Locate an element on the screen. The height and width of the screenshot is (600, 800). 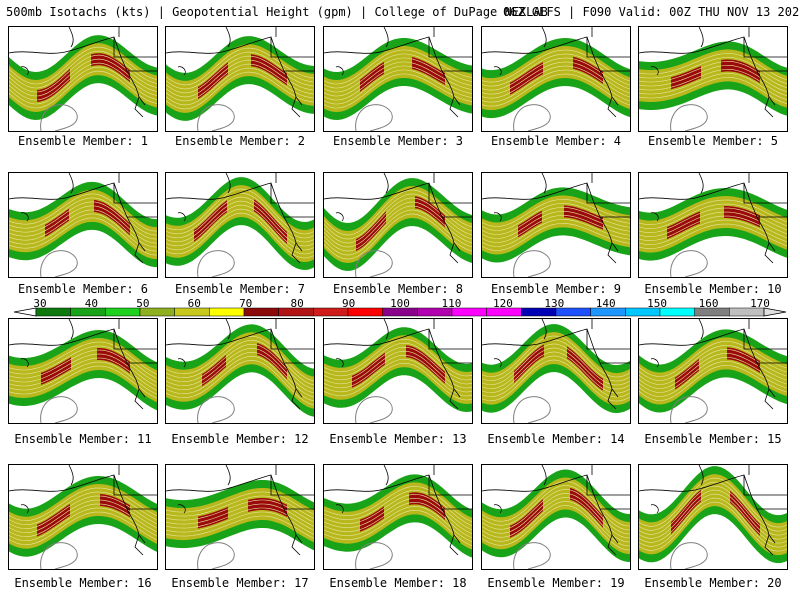
ensemble-member-caption: Ensemble Member: 17 is located at coordinates (240, 583).